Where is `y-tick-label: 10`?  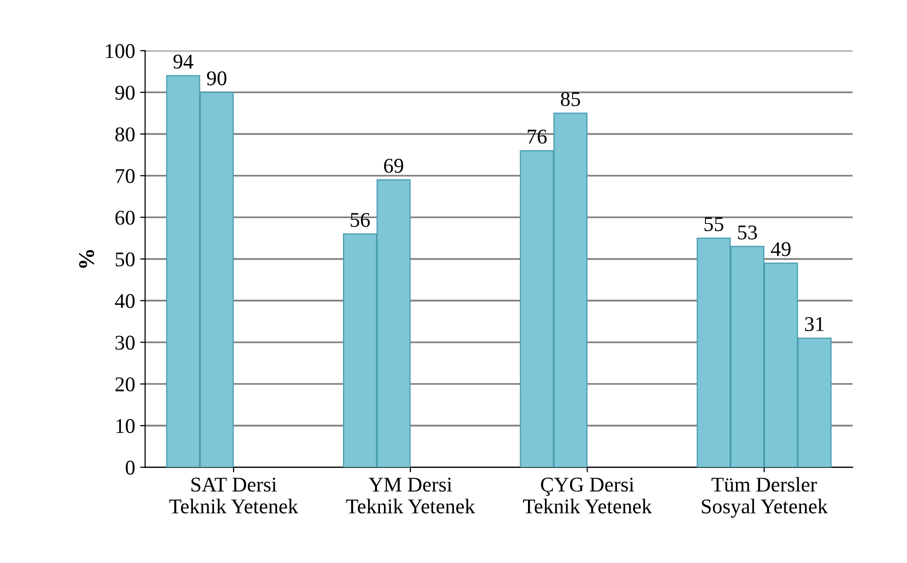
y-tick-label: 10 is located at coordinates (125, 426).